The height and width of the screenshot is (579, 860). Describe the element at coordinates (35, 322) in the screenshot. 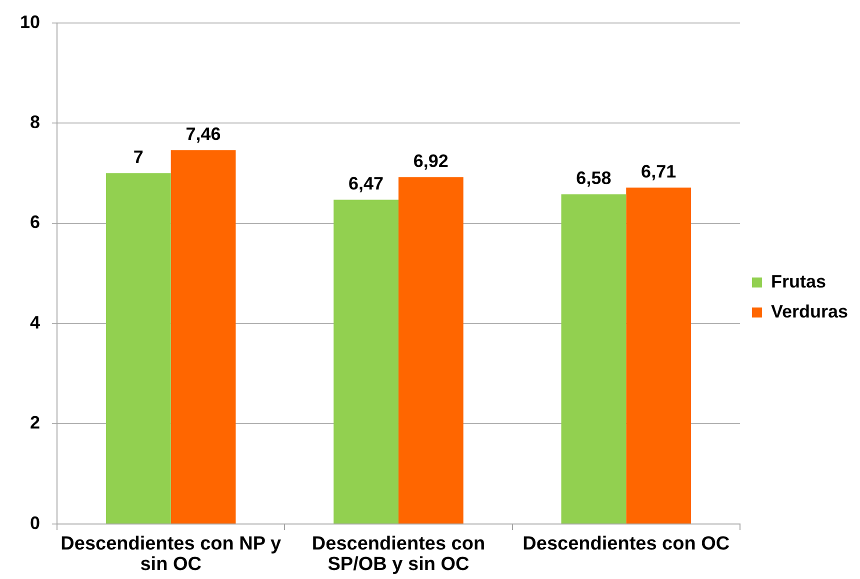

I see `y-tick-label: 4` at that location.